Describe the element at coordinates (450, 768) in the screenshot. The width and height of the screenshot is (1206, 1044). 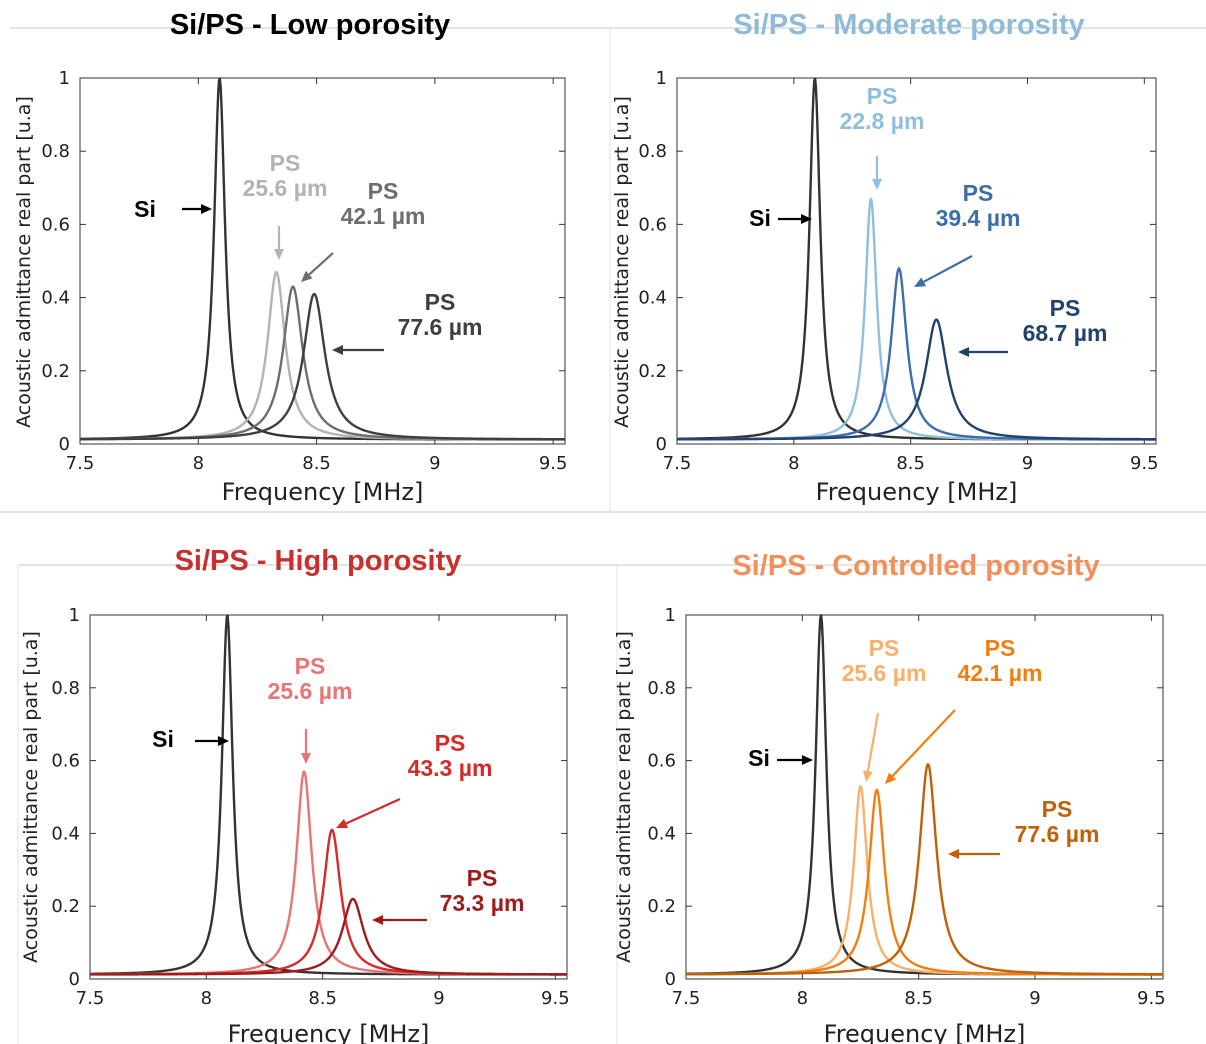
I see `annotation-label: 43.3 µm` at that location.